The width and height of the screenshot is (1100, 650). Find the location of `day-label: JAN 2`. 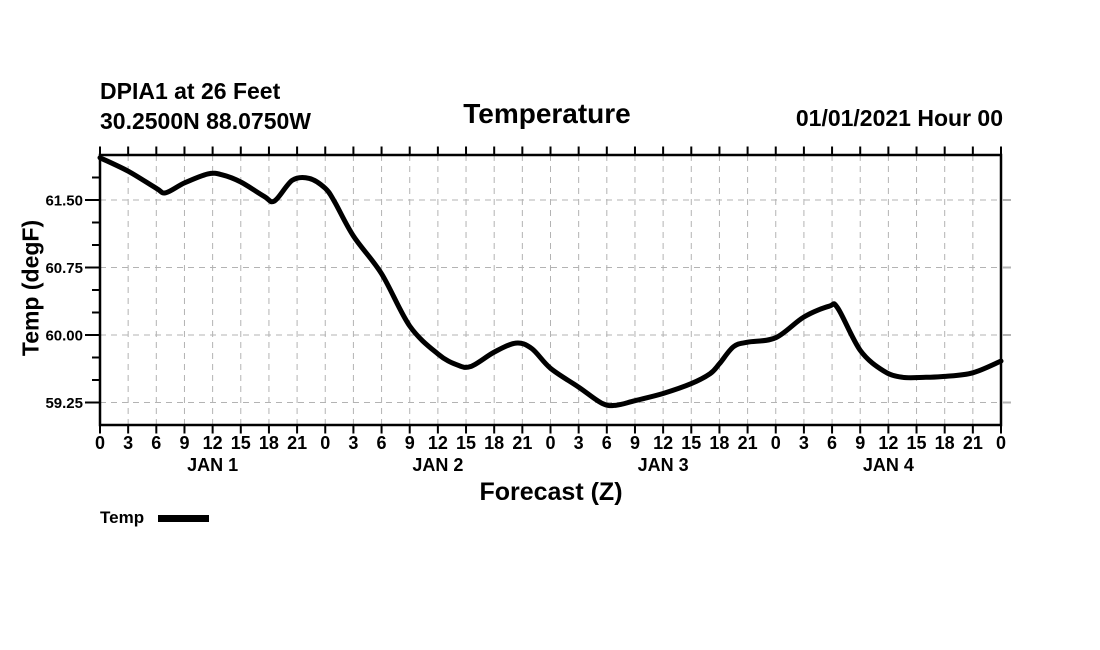

day-label: JAN 2 is located at coordinates (437, 465).